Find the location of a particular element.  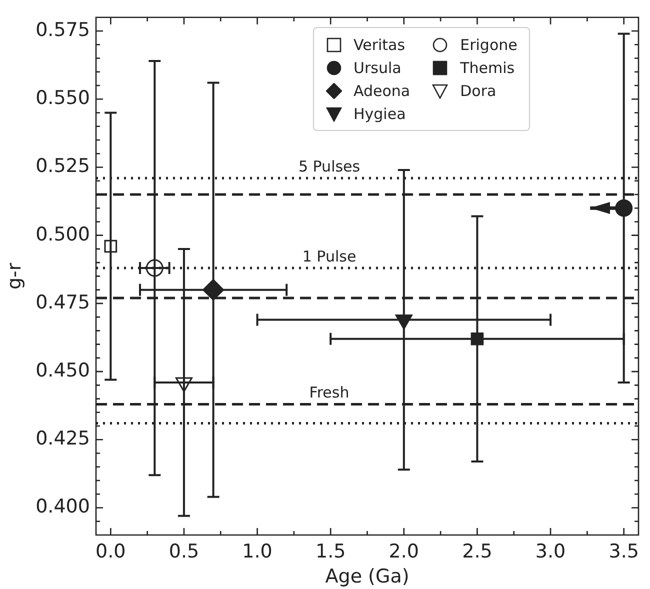

legend-label: Themis is located at coordinates (487, 67).